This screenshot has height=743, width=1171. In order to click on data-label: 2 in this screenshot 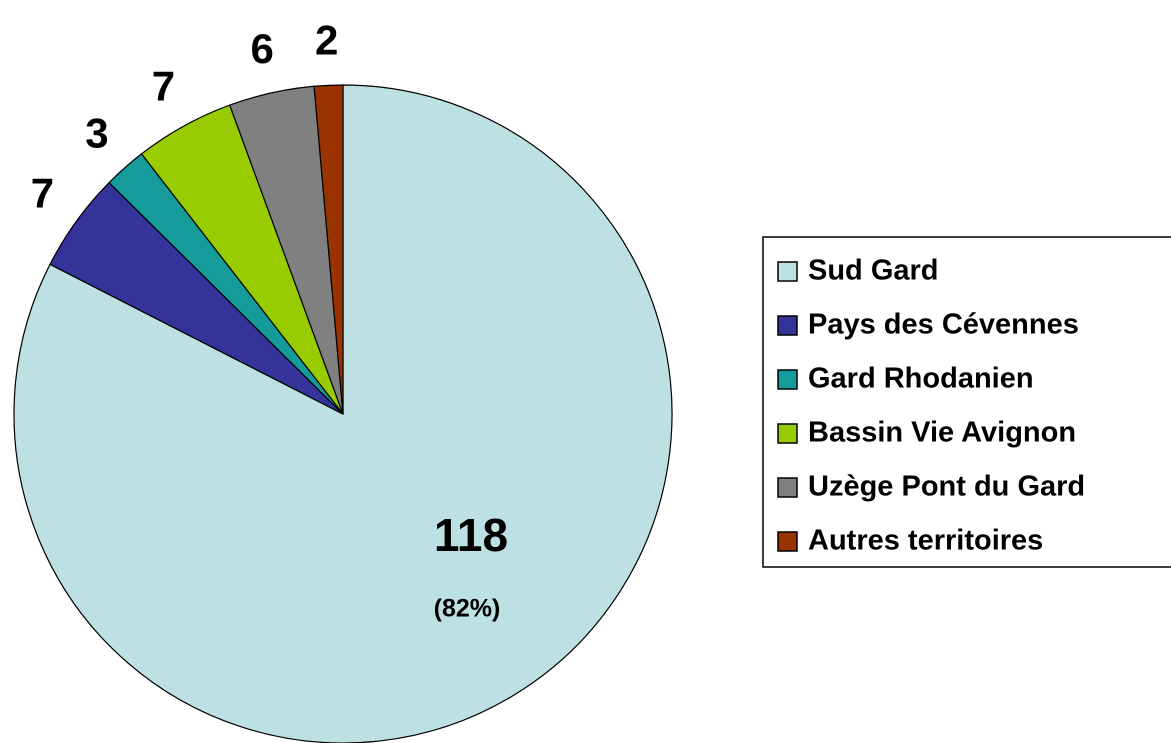, I will do `click(326, 39)`.